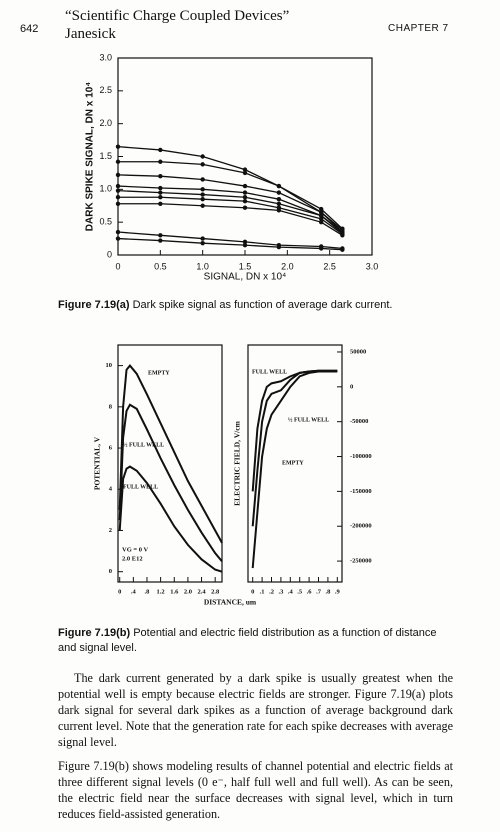 The width and height of the screenshot is (500, 832). What do you see at coordinates (338, 591) in the screenshot?
I see `x-tick-label: .9` at bounding box center [338, 591].